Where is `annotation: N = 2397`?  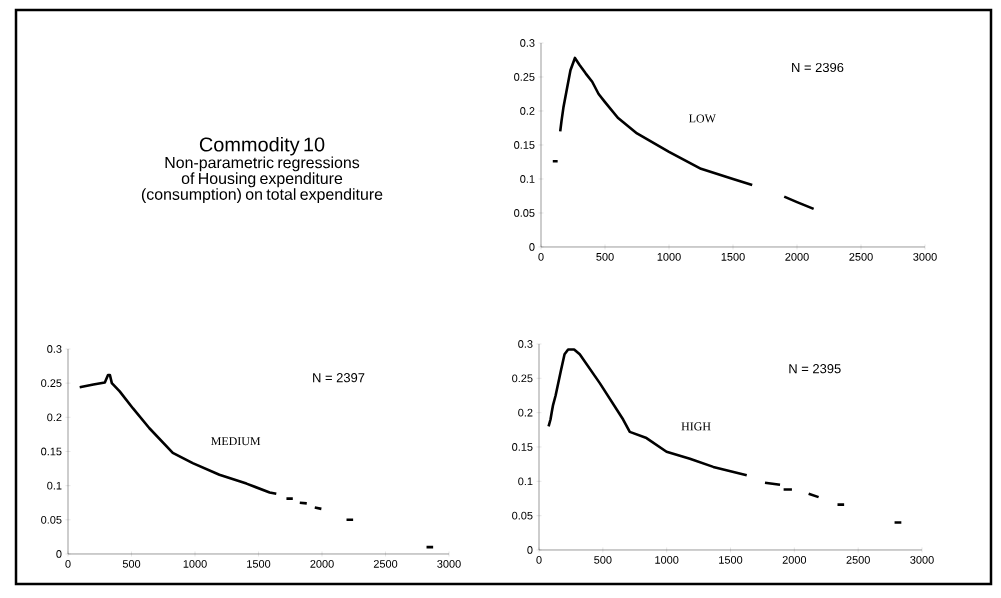
annotation: N = 2397 is located at coordinates (339, 378).